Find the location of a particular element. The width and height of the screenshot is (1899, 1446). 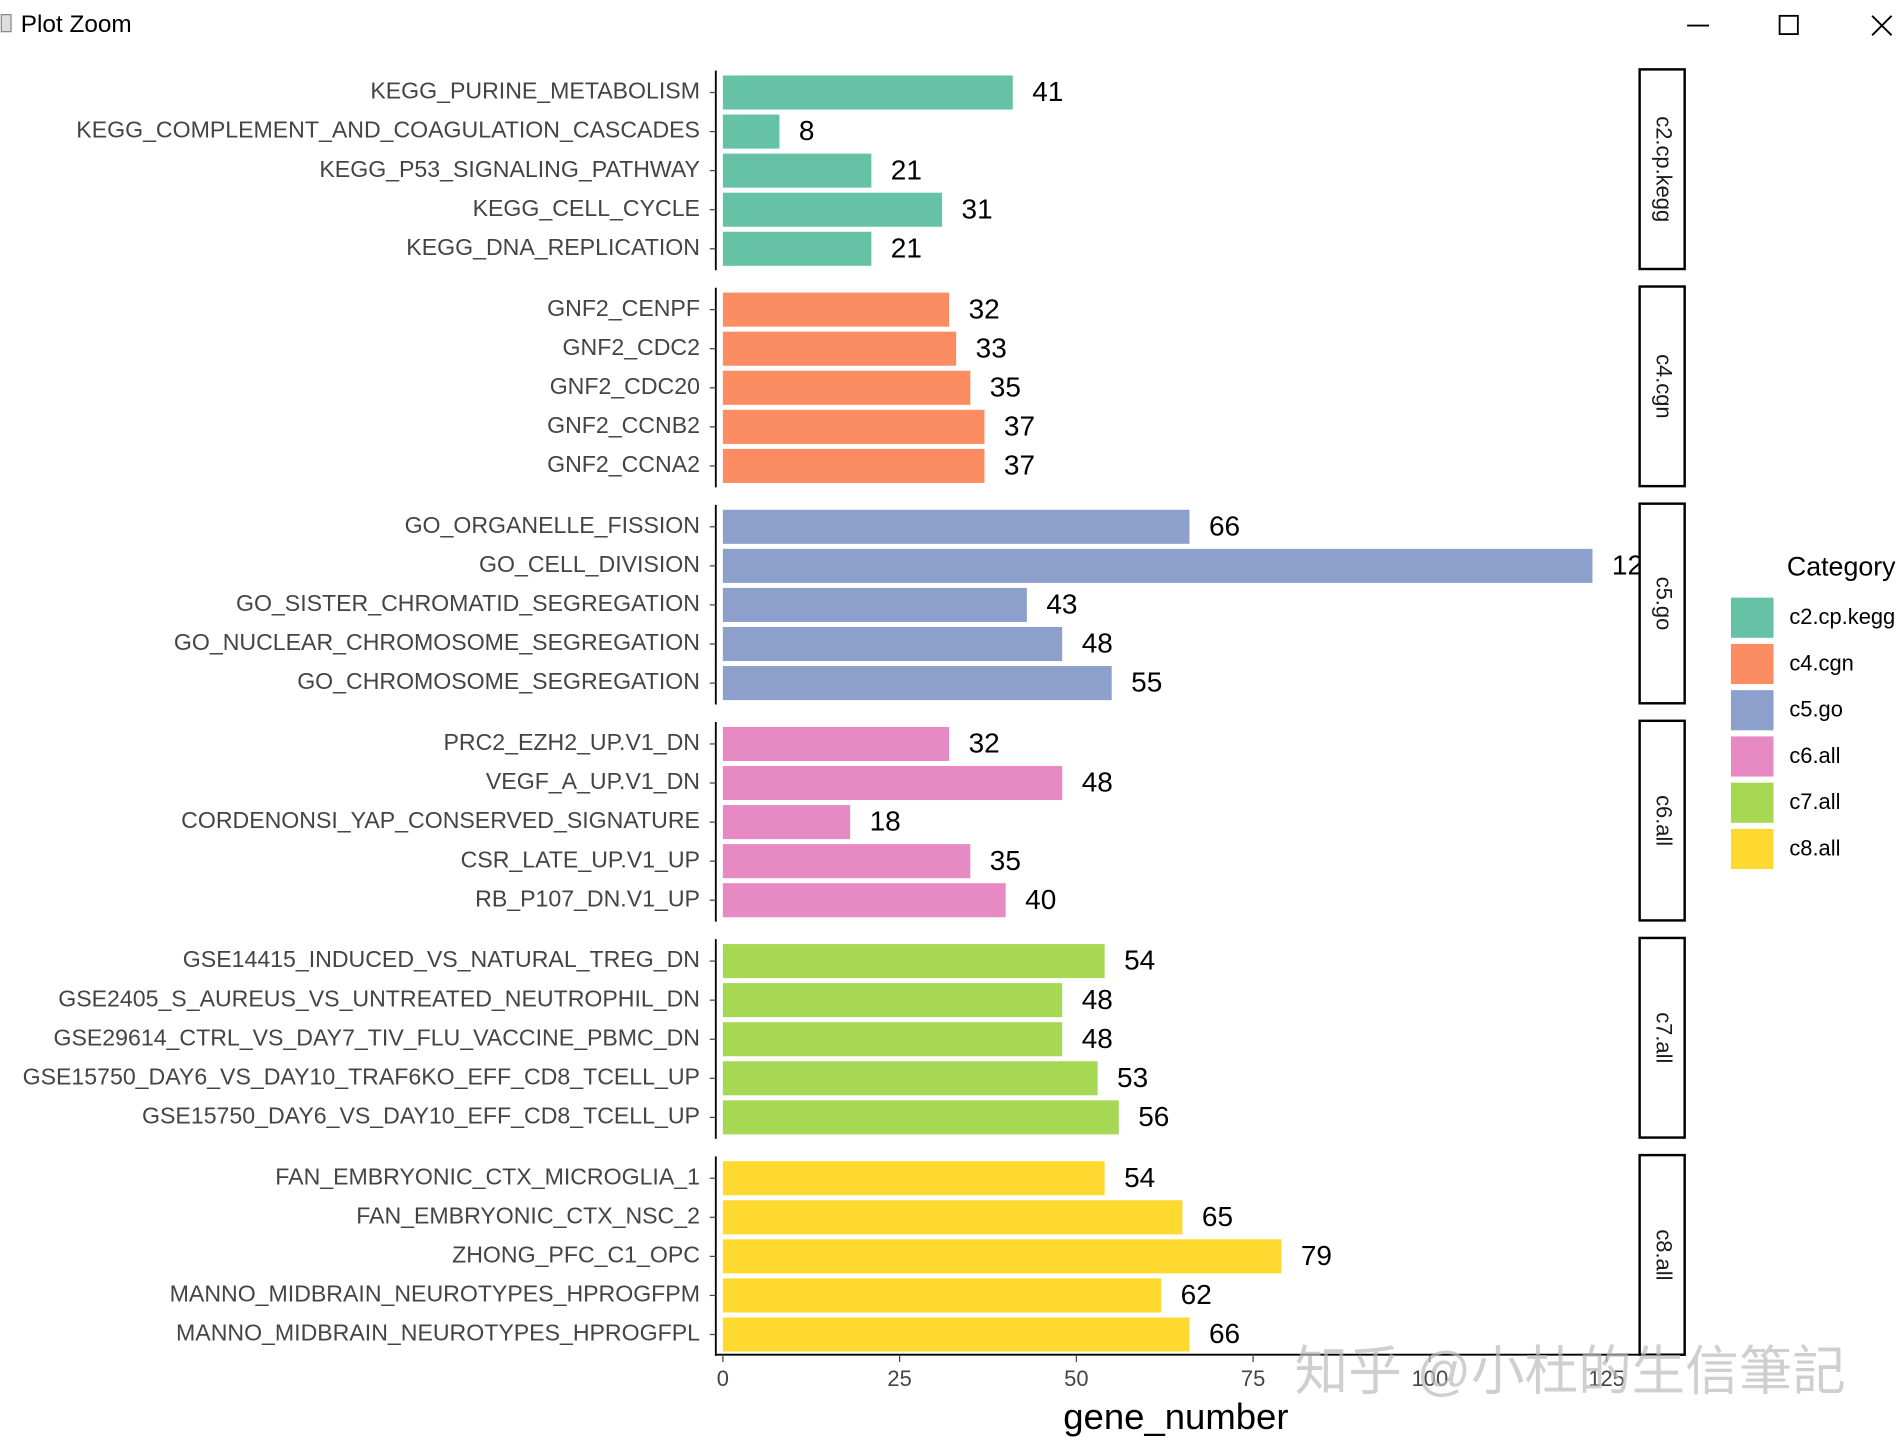

y-tick-label: KEGG_PURINE_METABOLISM is located at coordinates (535, 91).